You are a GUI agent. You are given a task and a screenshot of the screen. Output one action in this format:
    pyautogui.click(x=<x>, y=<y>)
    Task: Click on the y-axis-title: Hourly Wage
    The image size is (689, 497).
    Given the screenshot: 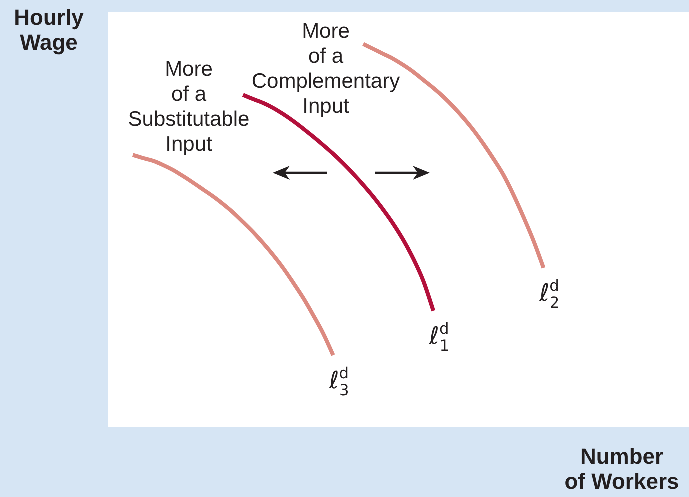 What is the action you would take?
    pyautogui.click(x=49, y=30)
    